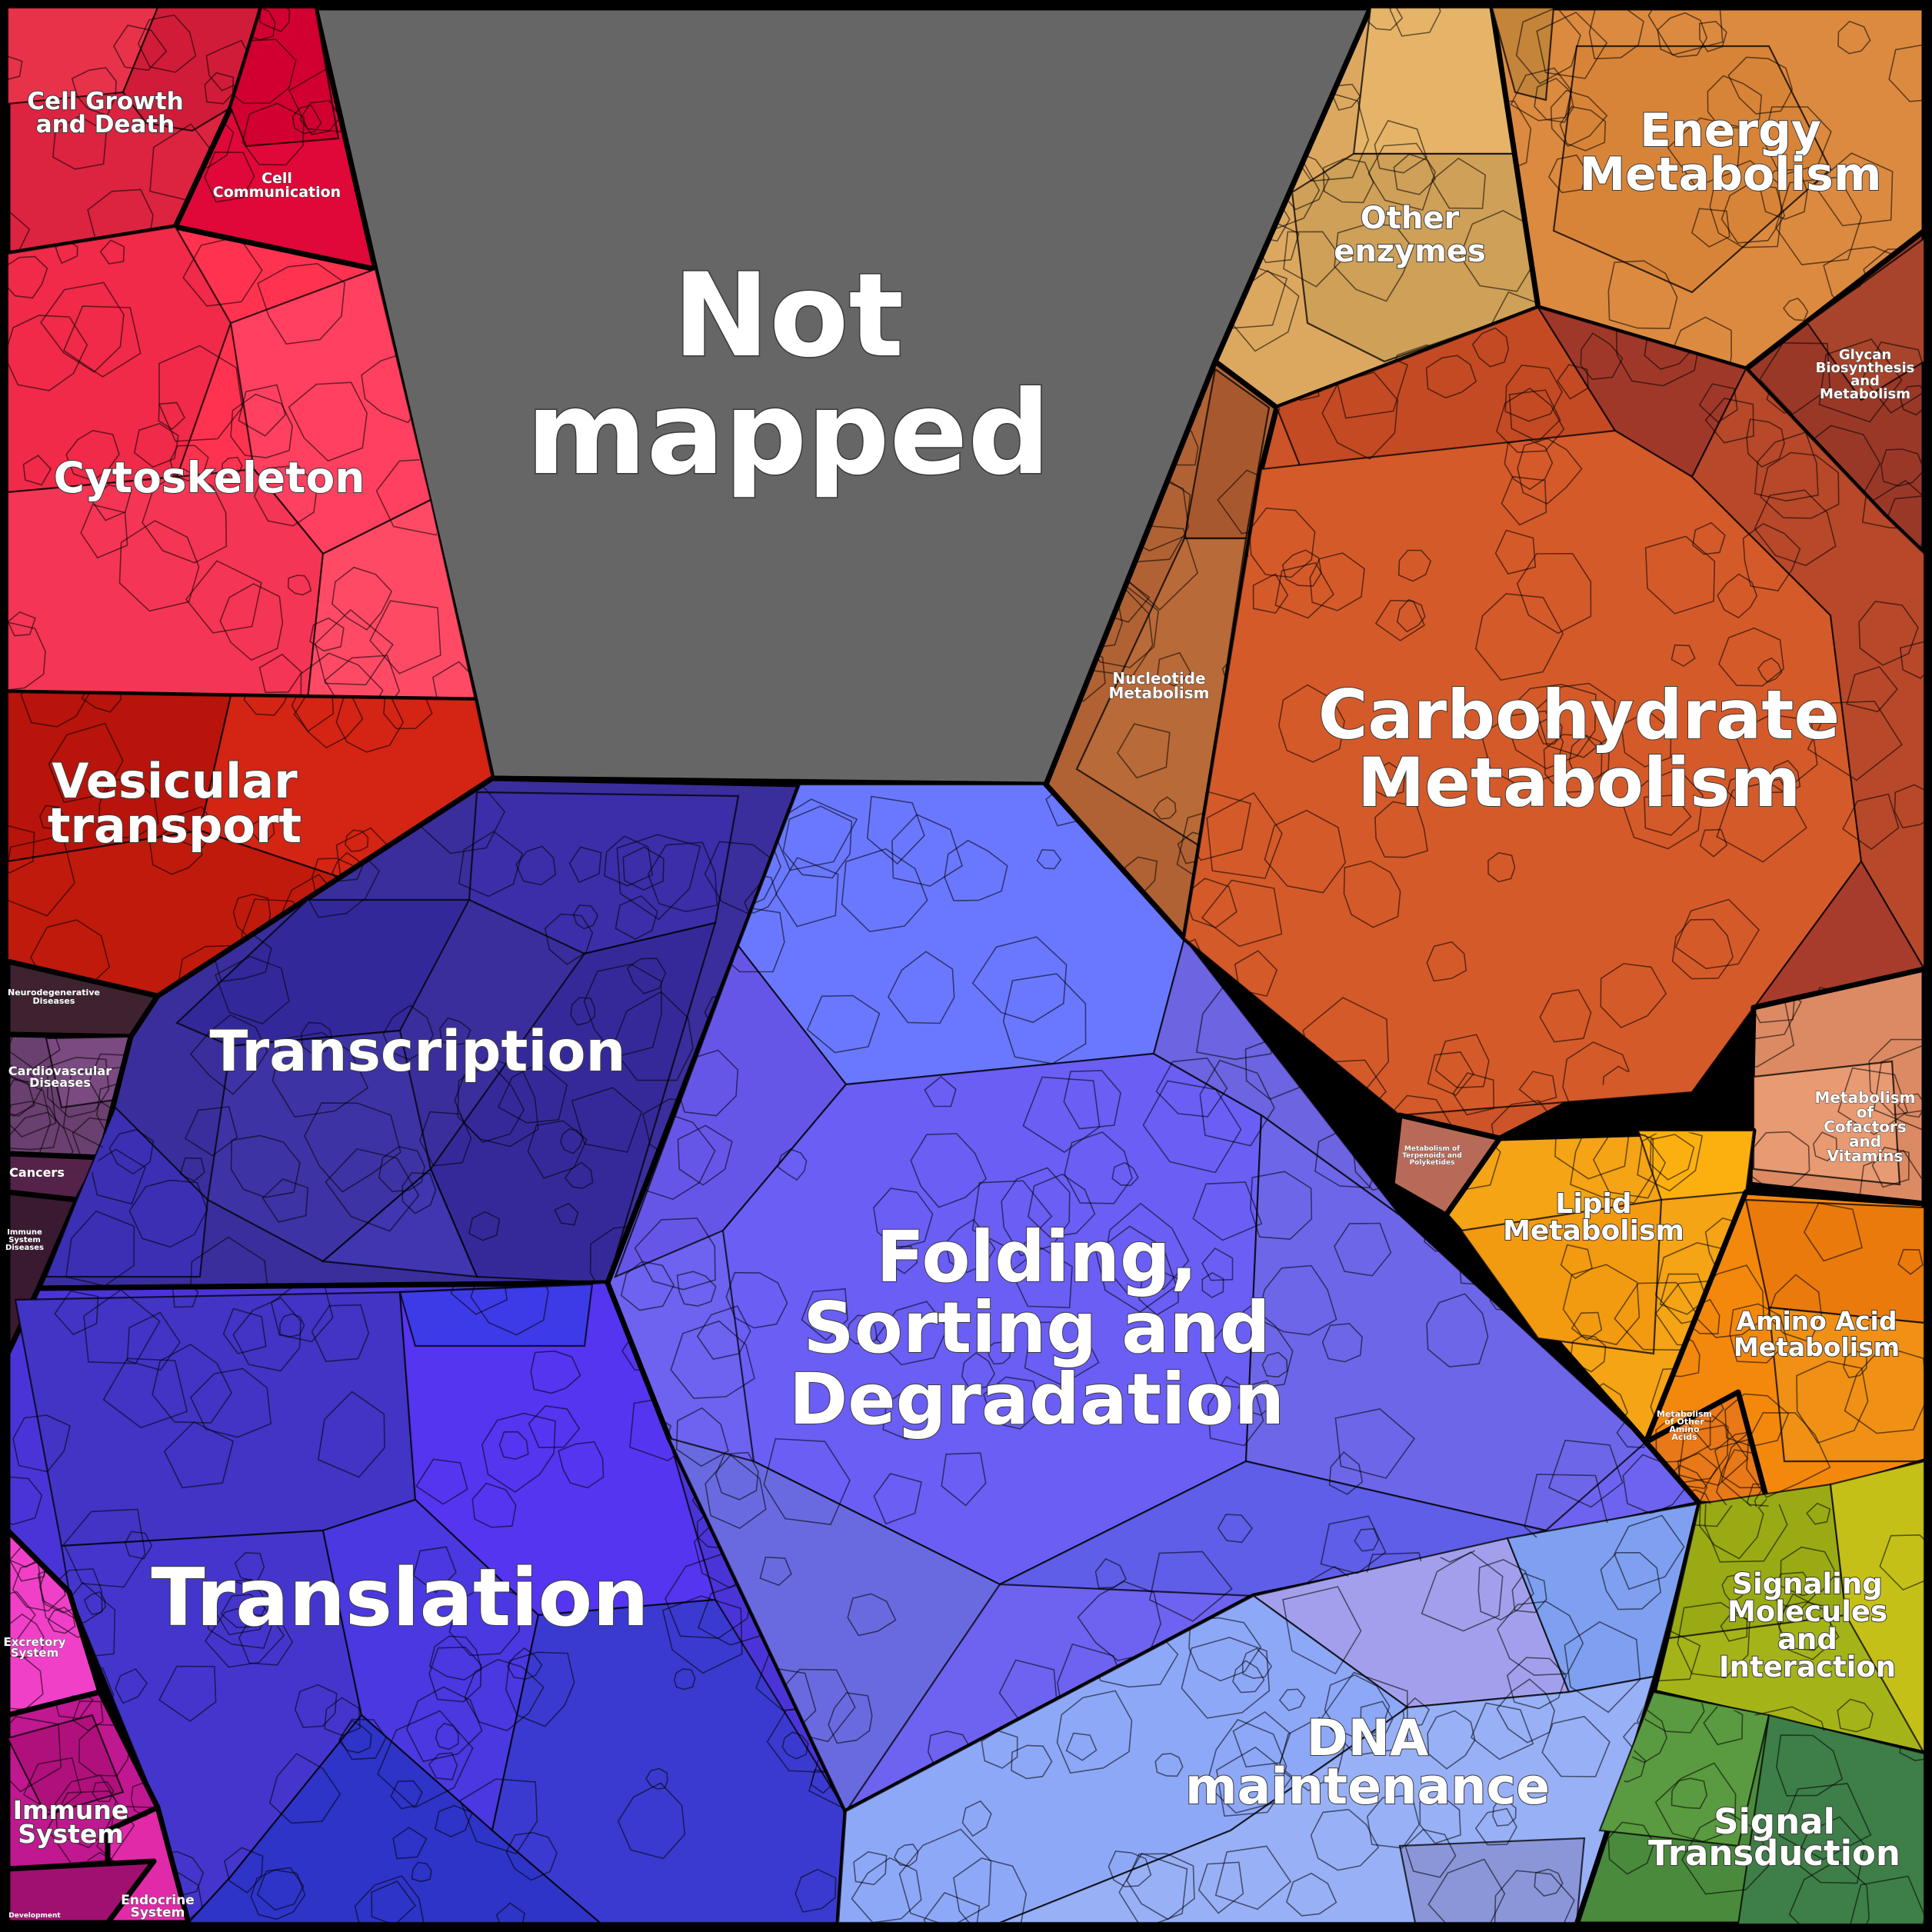  Describe the element at coordinates (241, 463) in the screenshot. I see `region-cytoskeleton` at that location.